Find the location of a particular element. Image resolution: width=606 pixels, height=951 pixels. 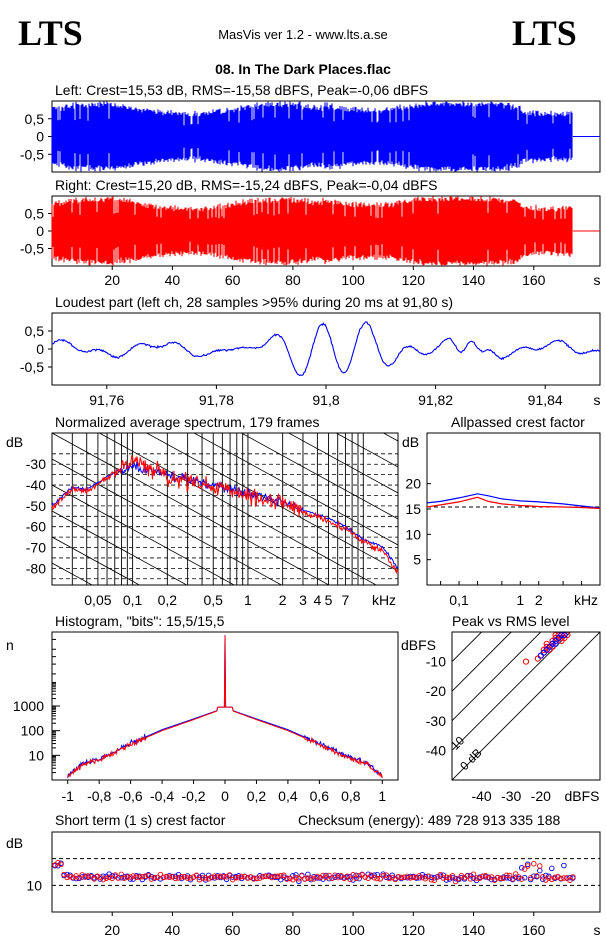

loudest-ytick-label: 0 is located at coordinates (40, 349).